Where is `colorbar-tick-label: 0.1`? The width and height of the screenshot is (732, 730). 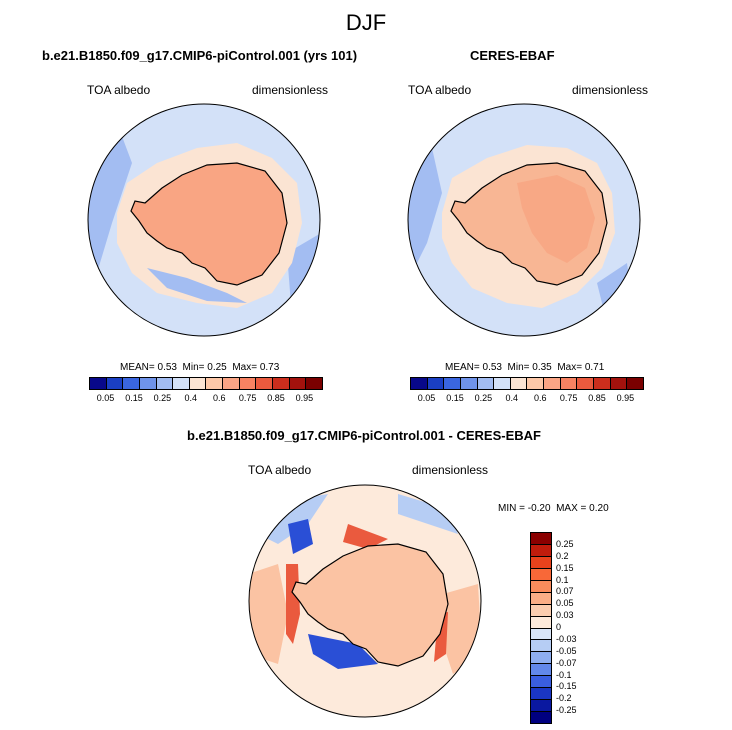
colorbar-tick-label: 0.1 is located at coordinates (562, 579).